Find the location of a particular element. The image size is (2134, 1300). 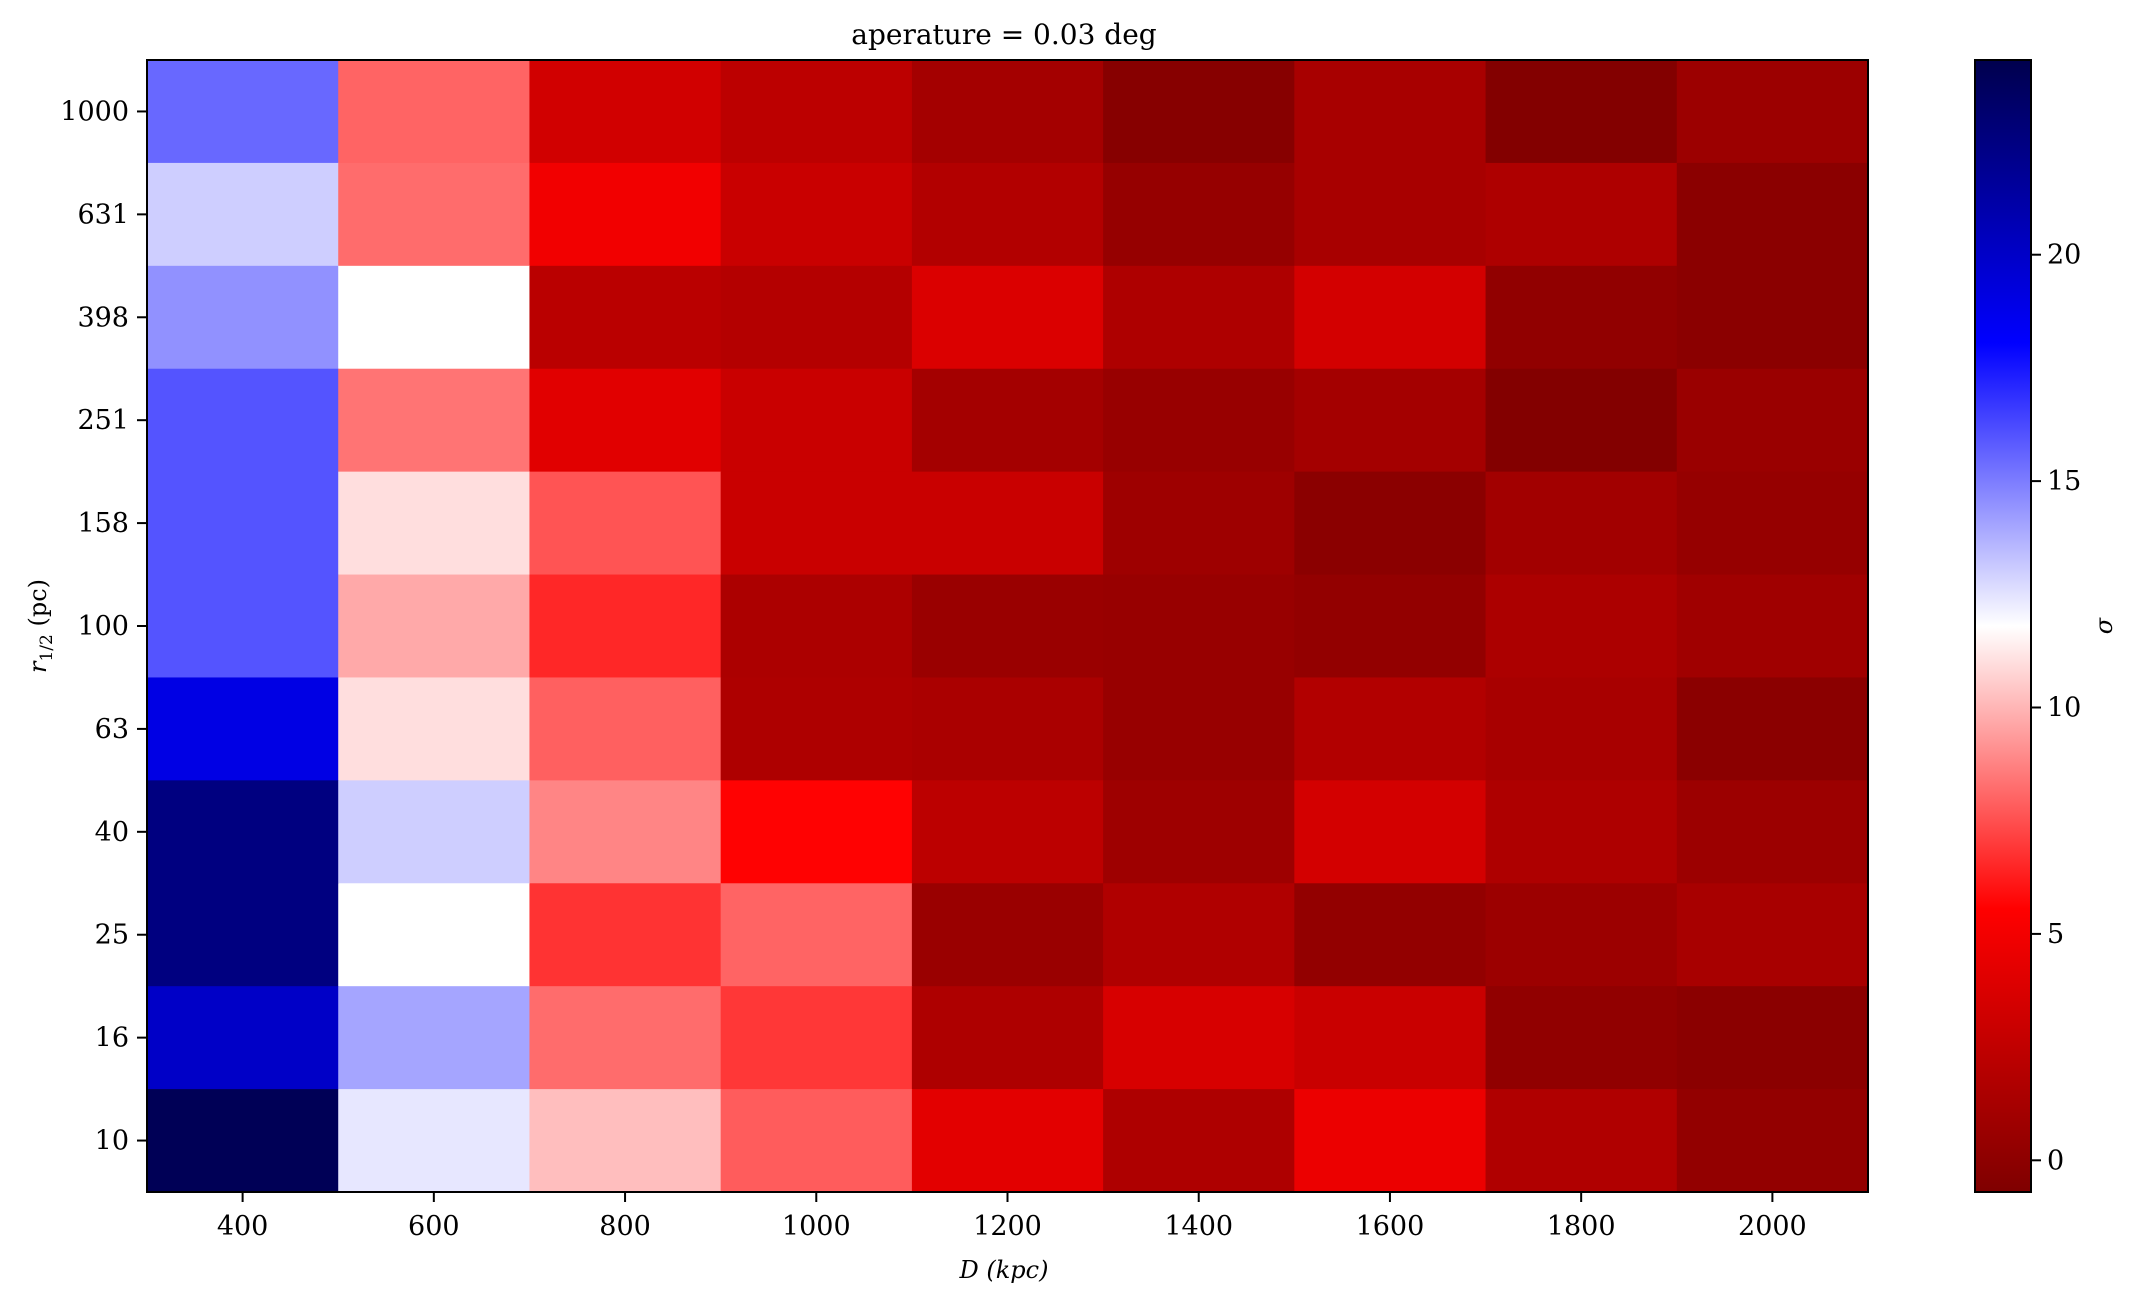

x-tick-label: 800 is located at coordinates (625, 1226).